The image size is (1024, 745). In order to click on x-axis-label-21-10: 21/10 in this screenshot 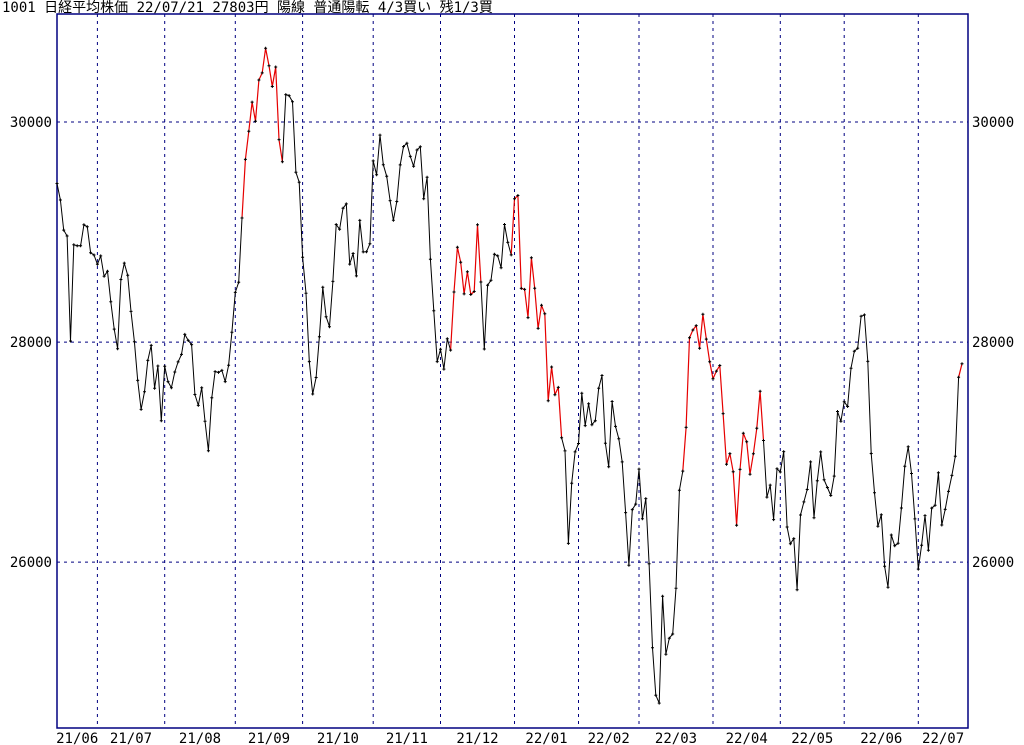, I will do `click(338, 738)`.